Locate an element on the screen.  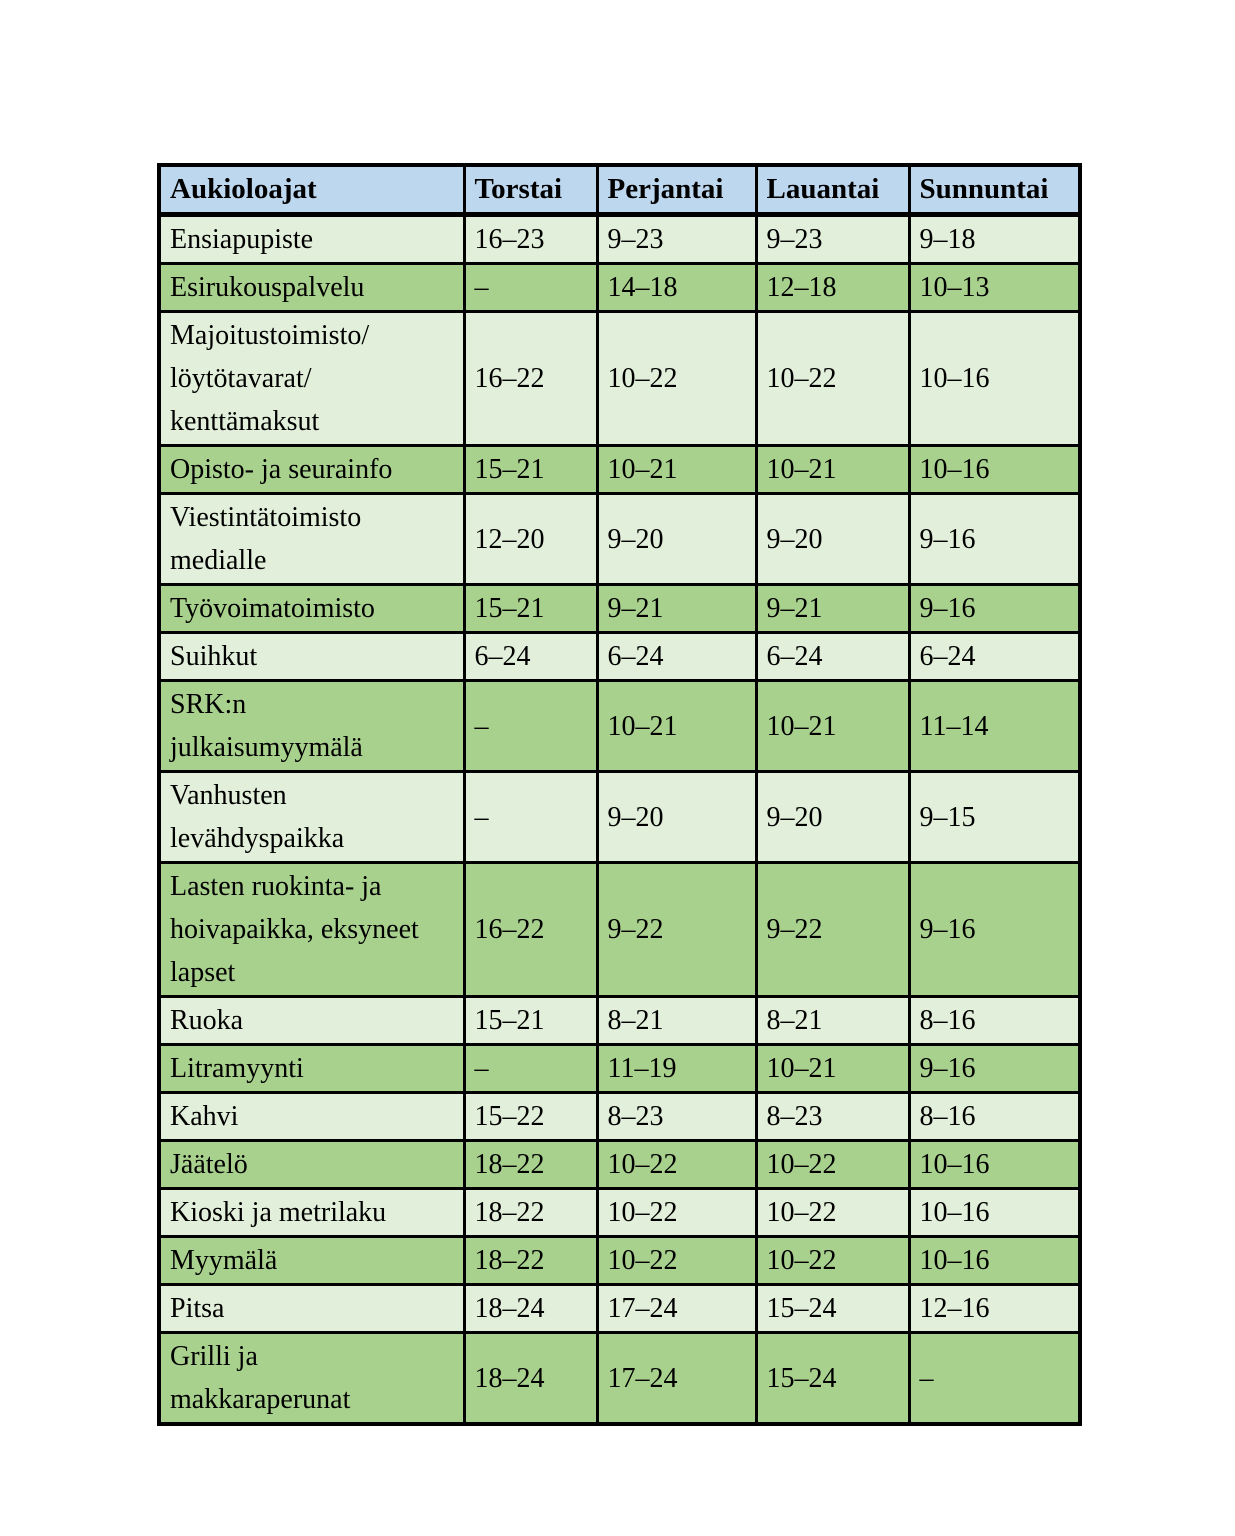
service-cell: SRK:n julkaisumyymälä is located at coordinates (311, 726).